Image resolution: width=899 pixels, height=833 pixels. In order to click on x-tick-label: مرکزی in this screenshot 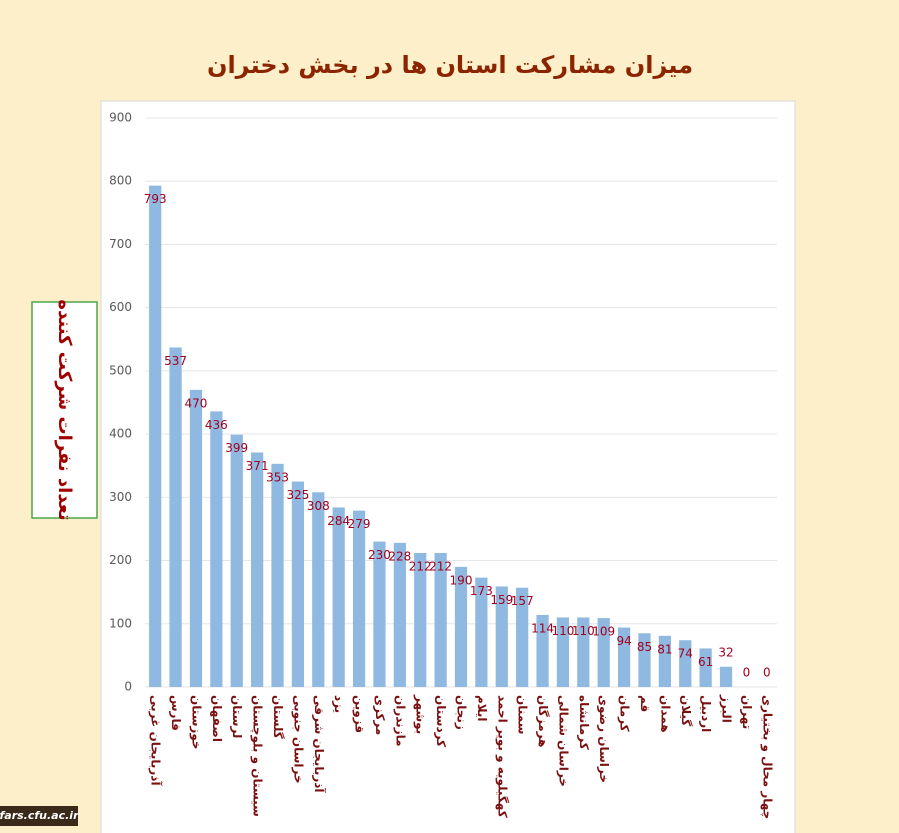, I will do `click(380, 715)`.